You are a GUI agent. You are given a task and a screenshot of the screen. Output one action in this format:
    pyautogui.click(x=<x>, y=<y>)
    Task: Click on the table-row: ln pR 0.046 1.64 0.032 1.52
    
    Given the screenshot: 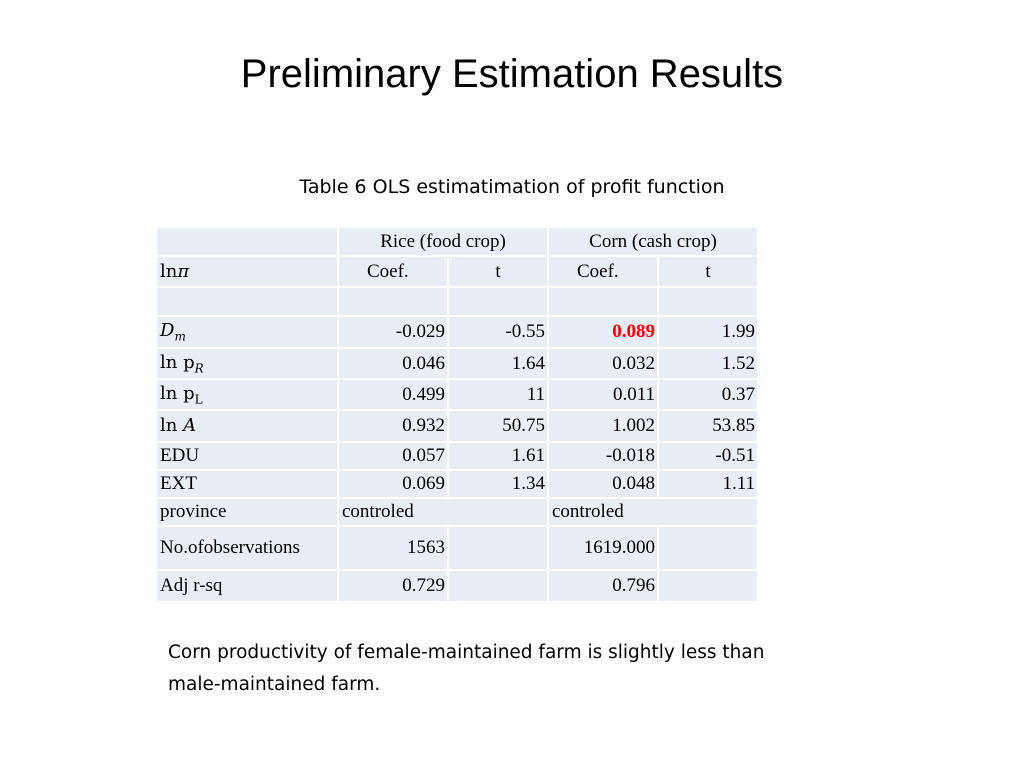 What is the action you would take?
    pyautogui.click(x=457, y=363)
    